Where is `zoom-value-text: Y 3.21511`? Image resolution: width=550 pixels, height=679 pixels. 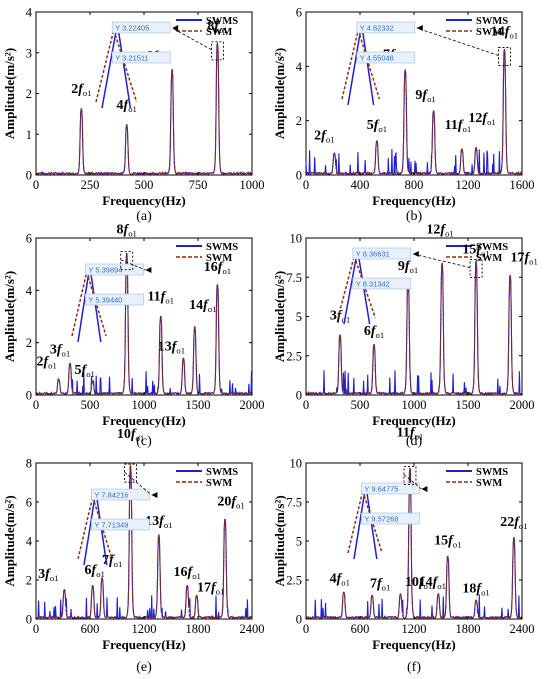
zoom-value-text: Y 3.21511 is located at coordinates (132, 58).